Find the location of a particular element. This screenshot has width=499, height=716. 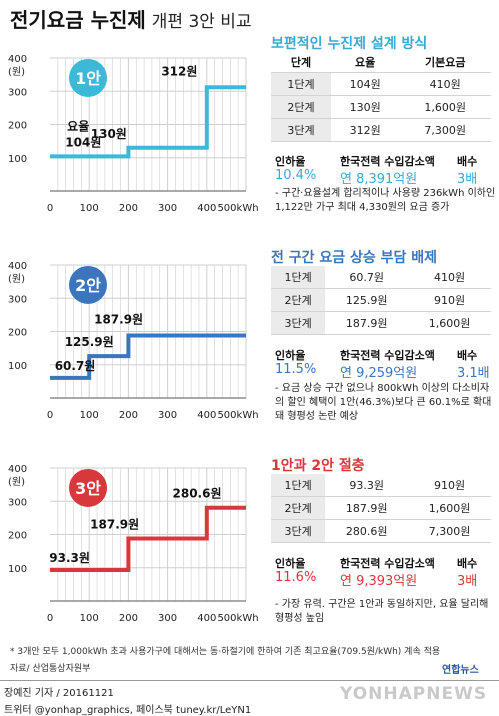

table-row: 3단계 312원 7,300원 is located at coordinates (381, 130).